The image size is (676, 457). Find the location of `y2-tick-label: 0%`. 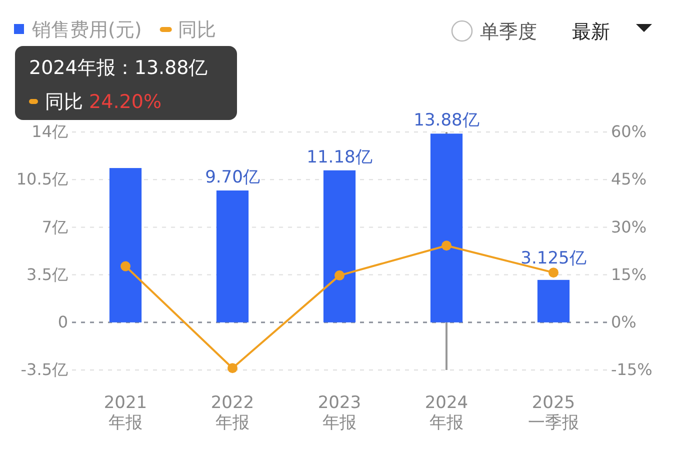

y2-tick-label: 0% is located at coordinates (623, 322).